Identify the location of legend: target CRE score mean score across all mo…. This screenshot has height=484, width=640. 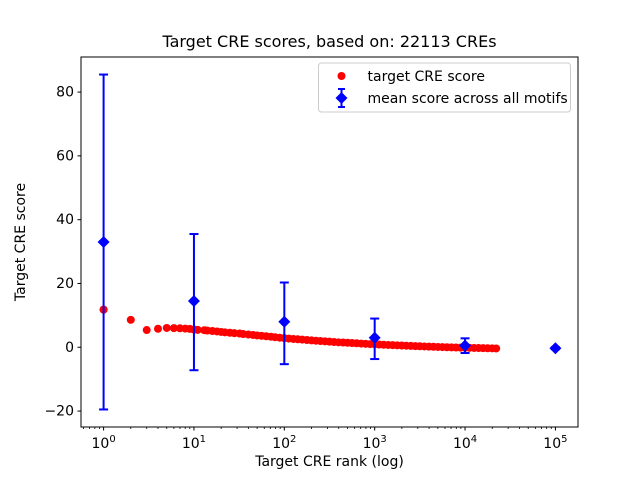
(444, 87).